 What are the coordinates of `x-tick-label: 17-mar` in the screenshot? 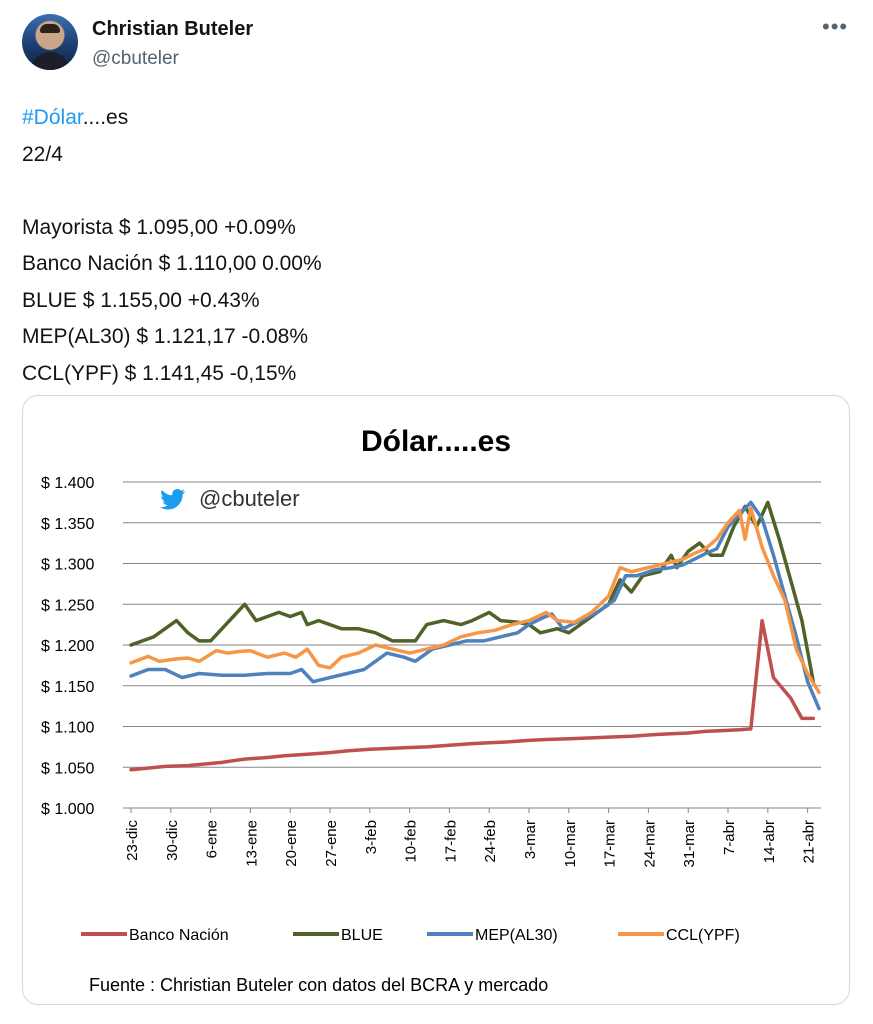 It's located at (610, 844).